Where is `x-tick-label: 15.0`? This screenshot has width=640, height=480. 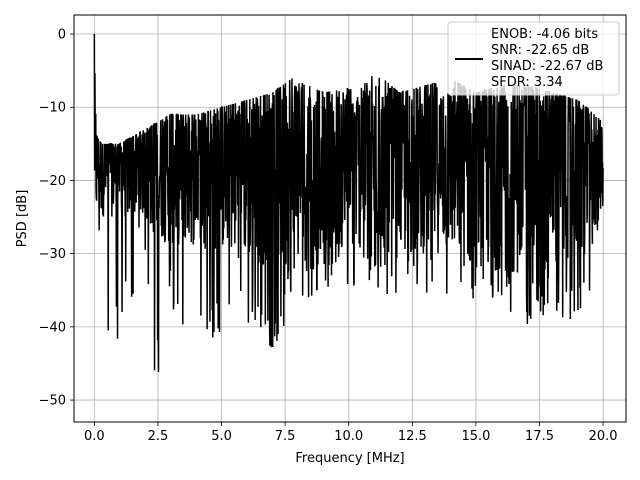 x-tick-label: 15.0 is located at coordinates (475, 436).